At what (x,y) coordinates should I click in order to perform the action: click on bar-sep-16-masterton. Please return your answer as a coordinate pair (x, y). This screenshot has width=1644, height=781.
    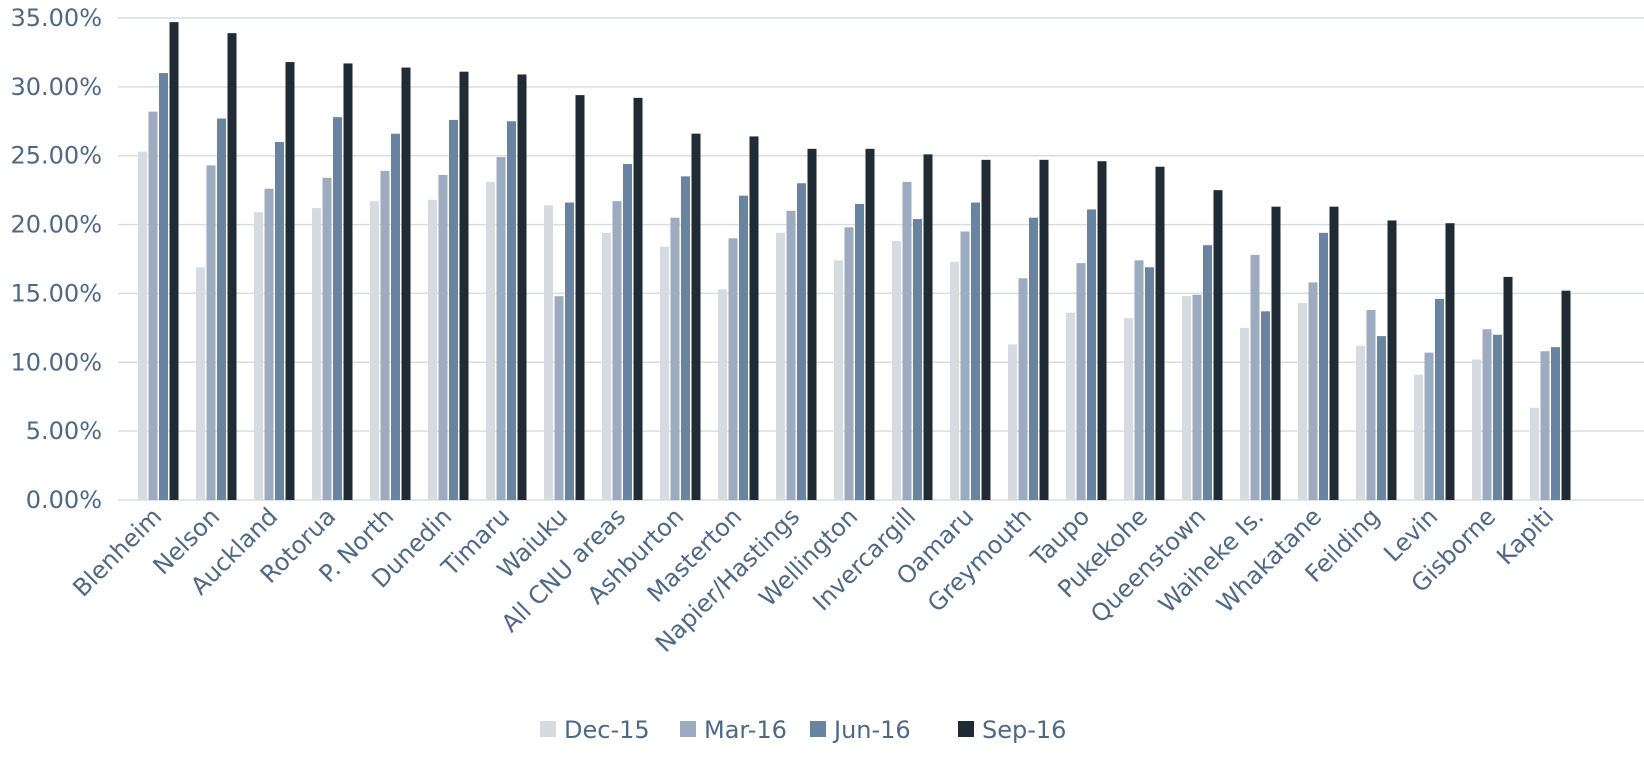
    Looking at the image, I should click on (754, 318).